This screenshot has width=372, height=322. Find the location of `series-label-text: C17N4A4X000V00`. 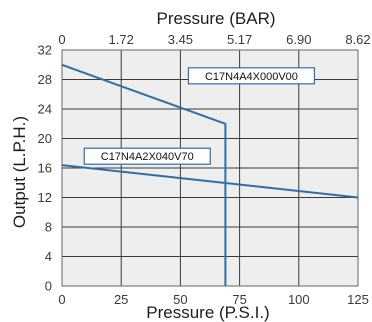

series-label-text: C17N4A4X000V00 is located at coordinates (251, 77).